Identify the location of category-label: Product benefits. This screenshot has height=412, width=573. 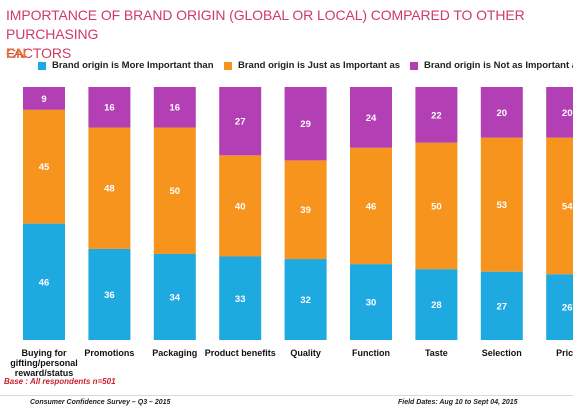
(240, 353).